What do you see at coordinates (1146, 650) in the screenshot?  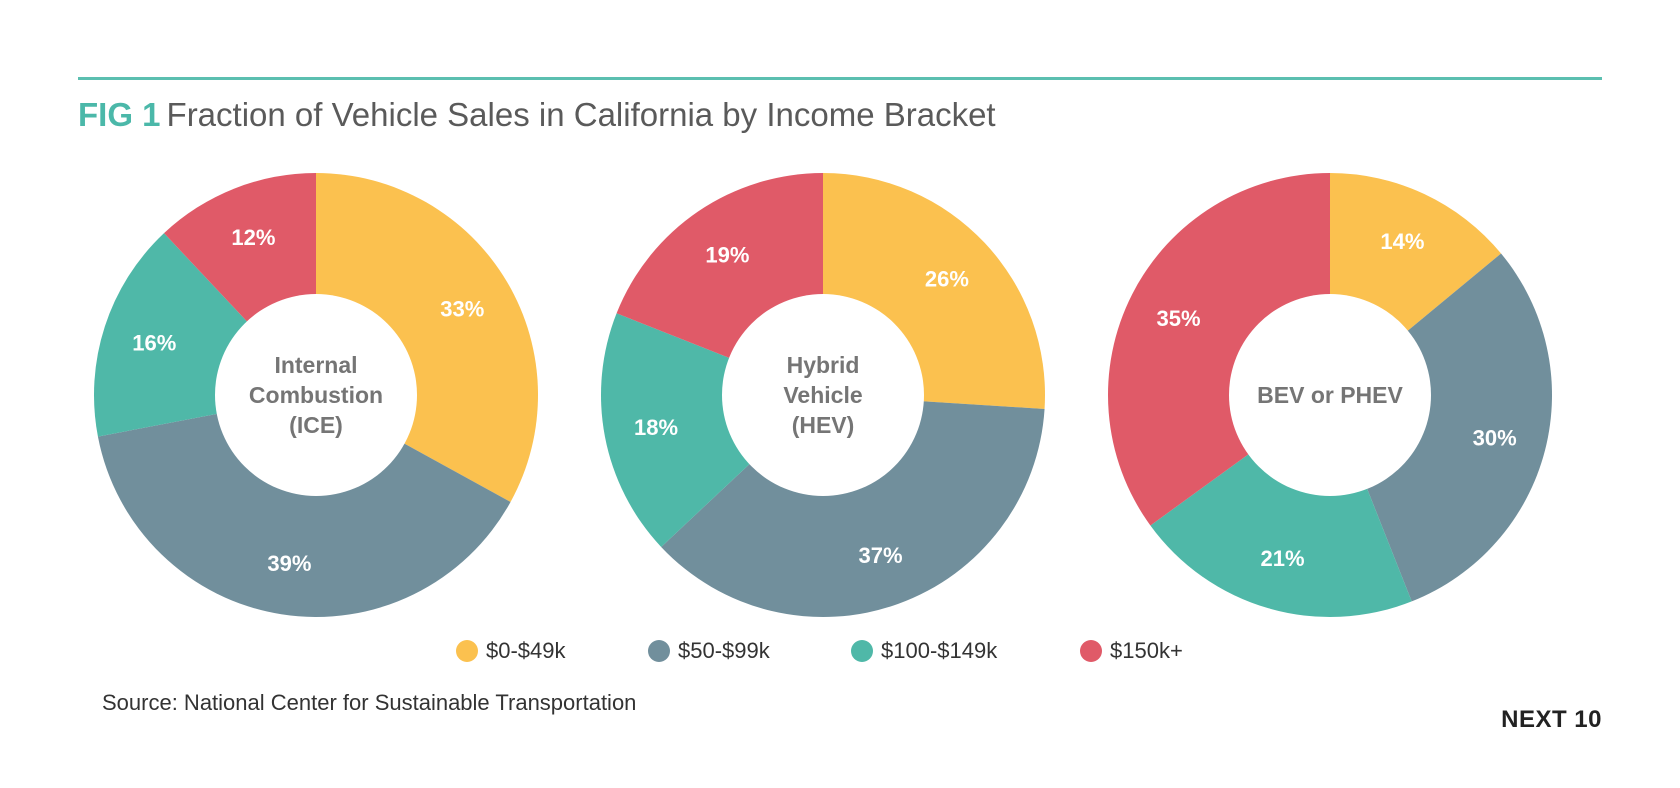 I see `legend-label: $150k+` at bounding box center [1146, 650].